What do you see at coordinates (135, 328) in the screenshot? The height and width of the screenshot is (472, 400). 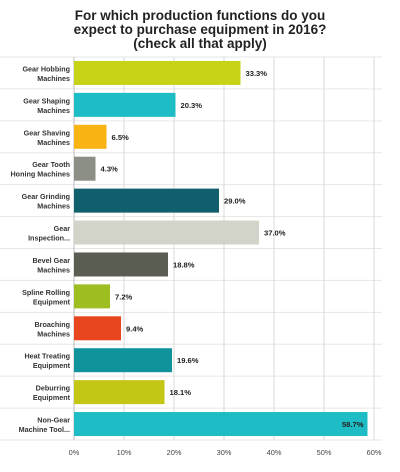 I see `value-label: 9.4%` at bounding box center [135, 328].